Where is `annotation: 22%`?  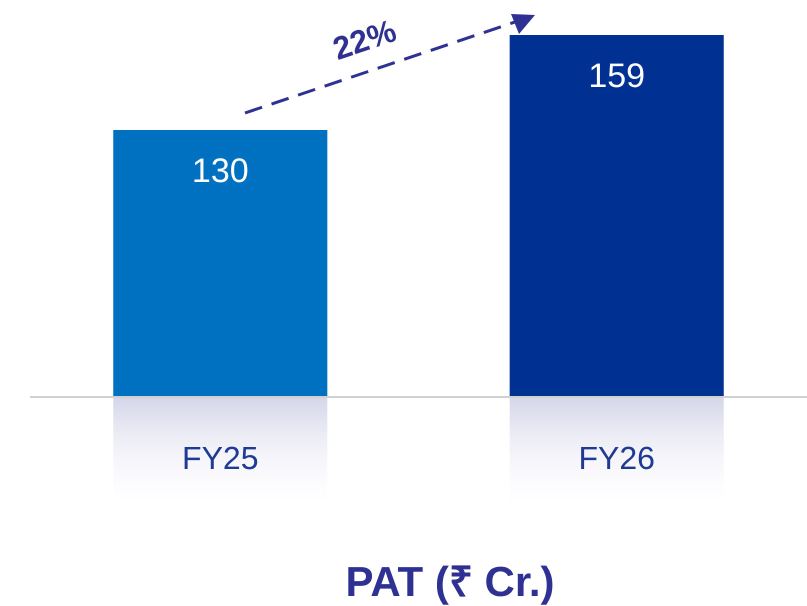 annotation: 22% is located at coordinates (364, 39).